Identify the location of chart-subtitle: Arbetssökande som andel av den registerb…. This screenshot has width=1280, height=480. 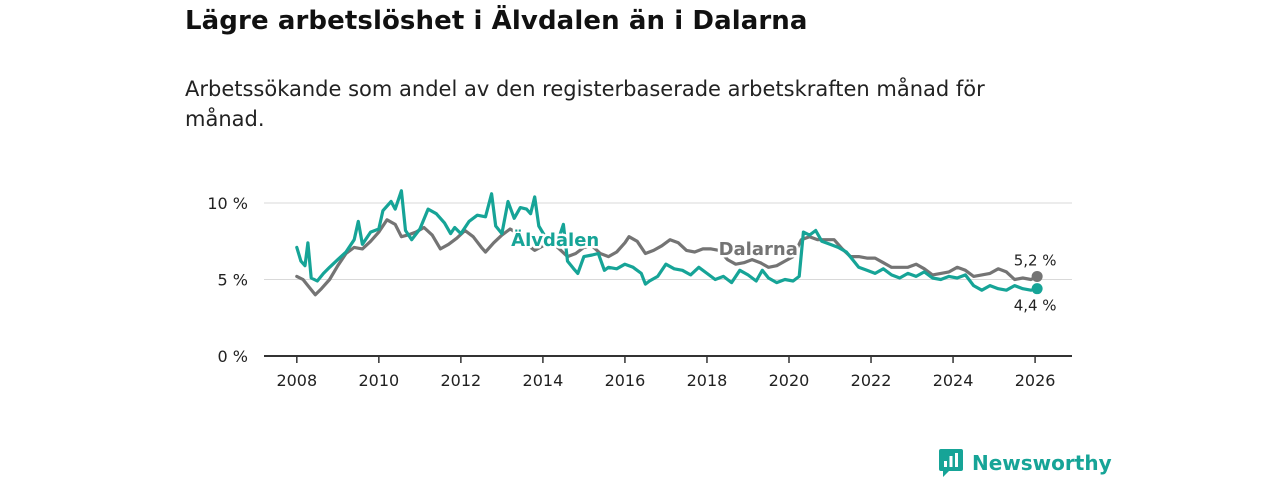
(585, 104).